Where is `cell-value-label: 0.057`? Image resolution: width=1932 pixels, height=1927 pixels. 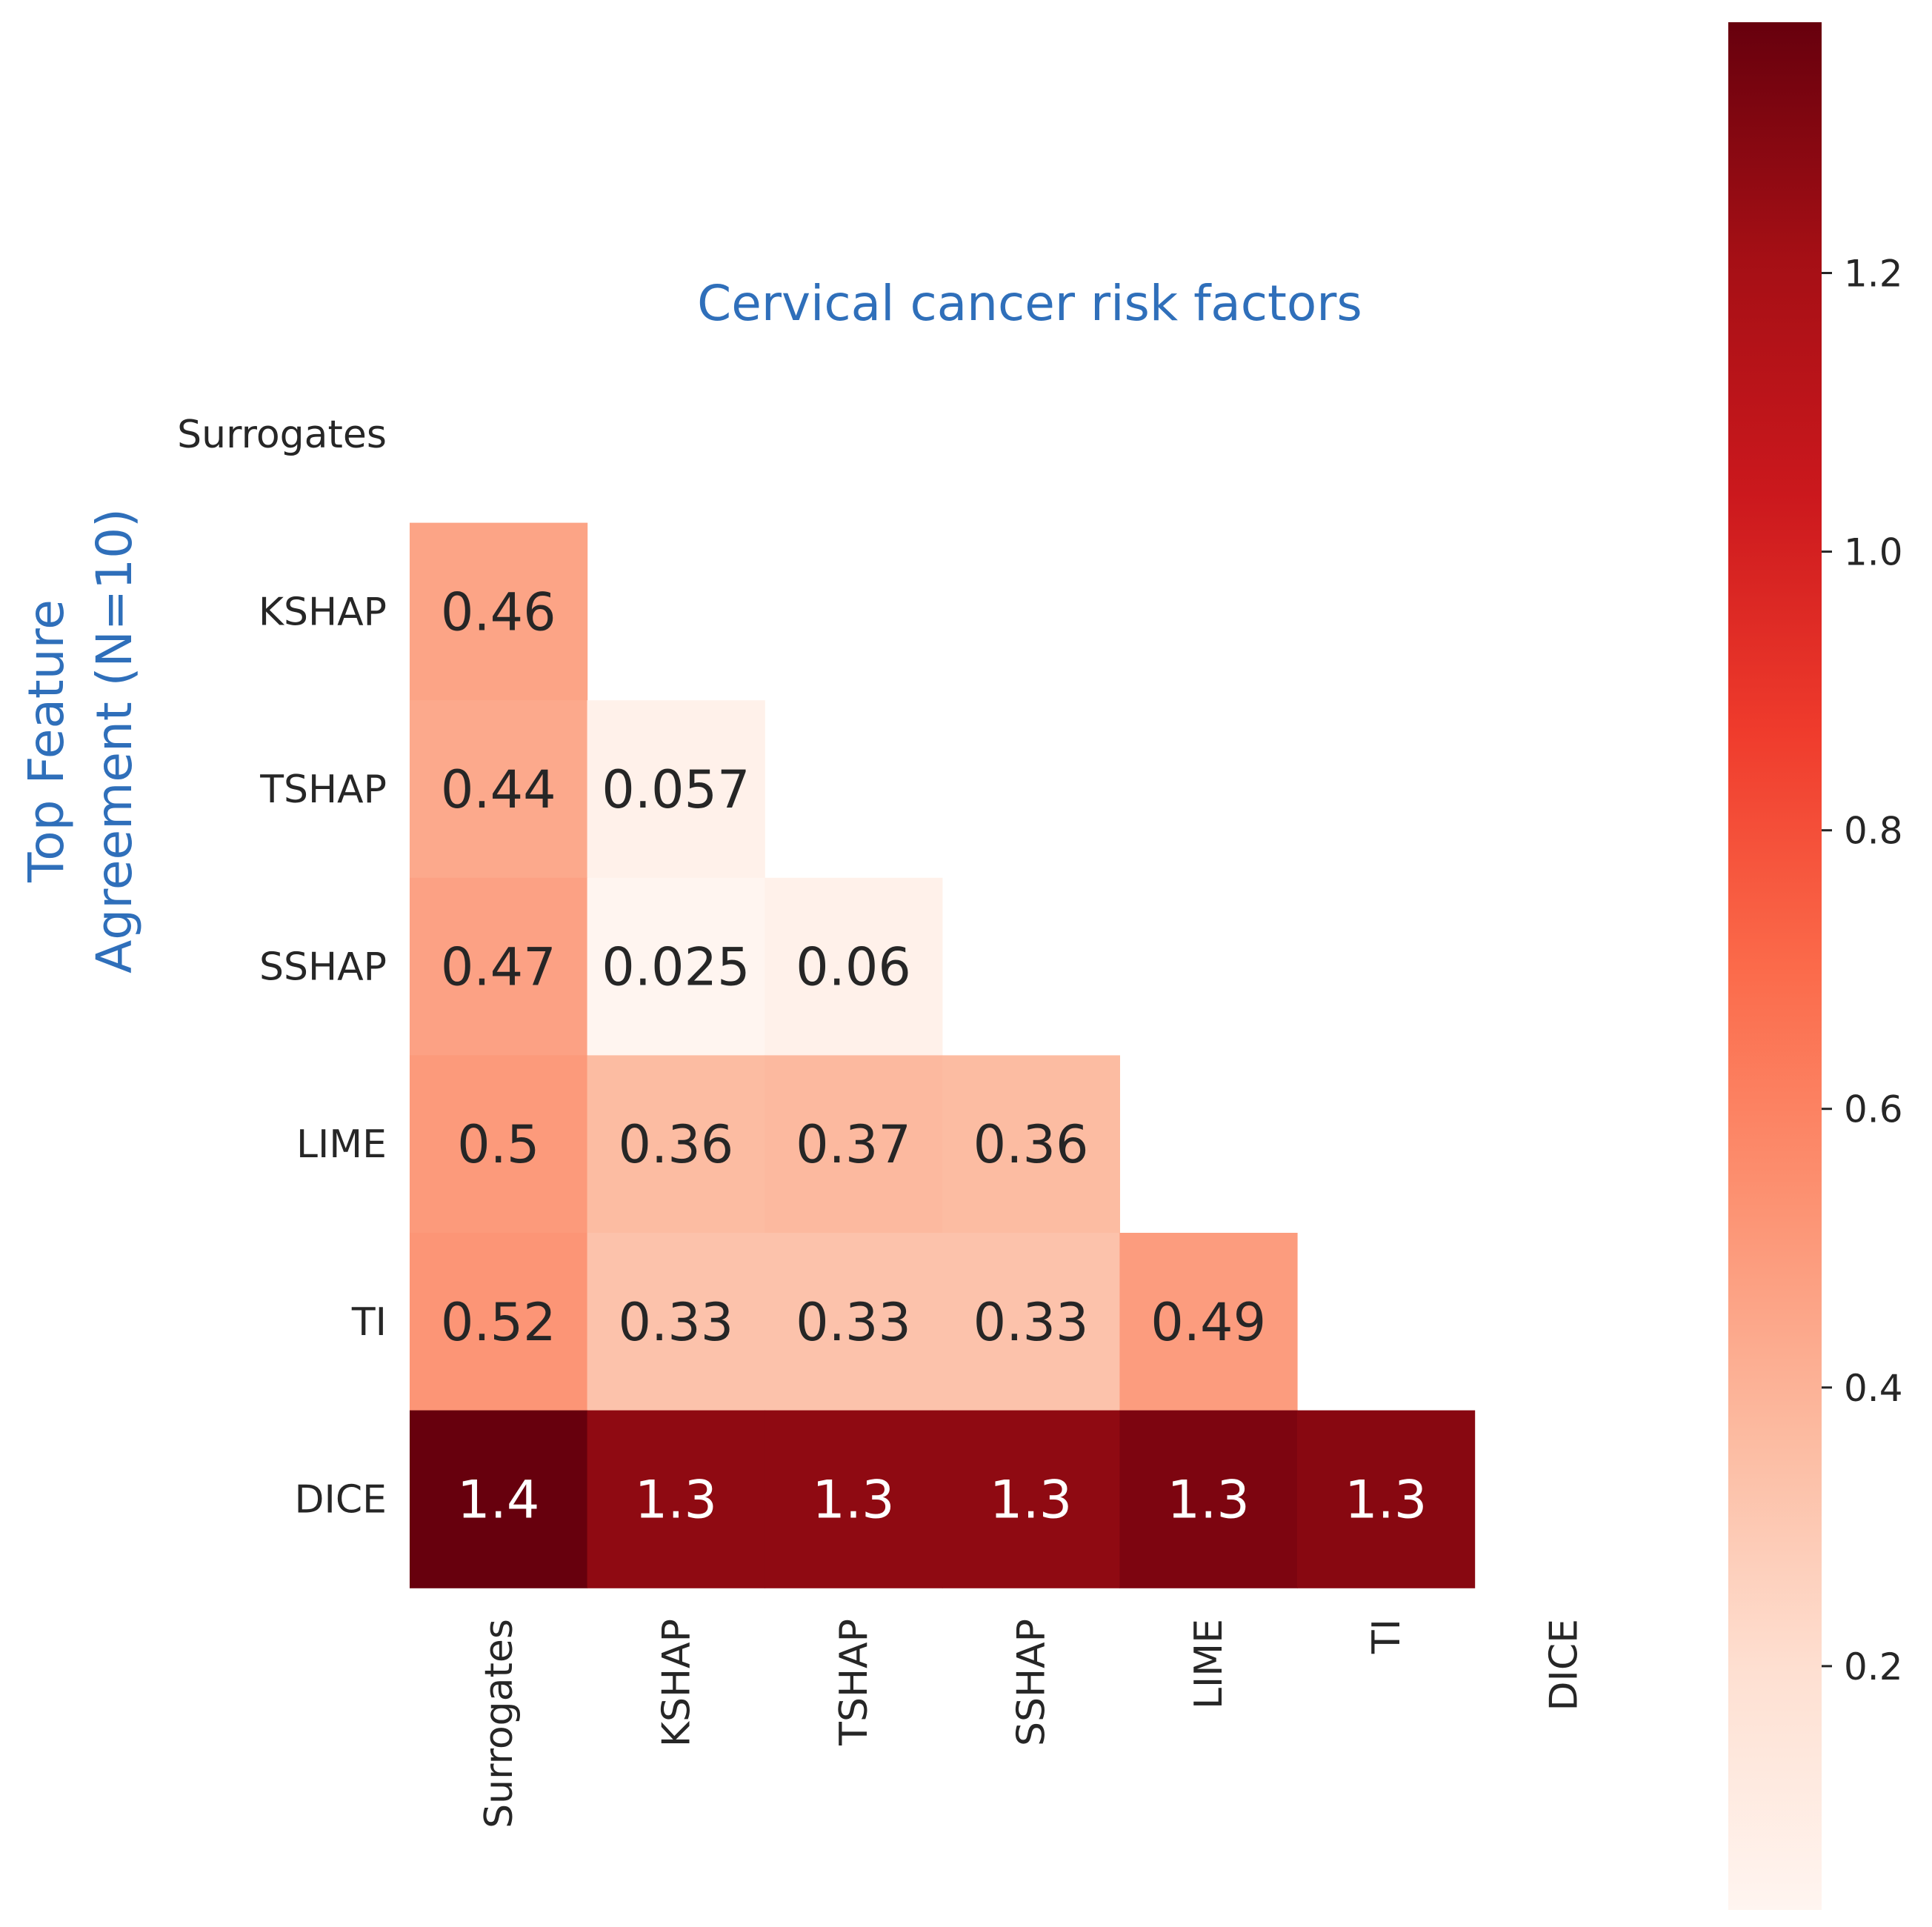 cell-value-label: 0.057 is located at coordinates (676, 789).